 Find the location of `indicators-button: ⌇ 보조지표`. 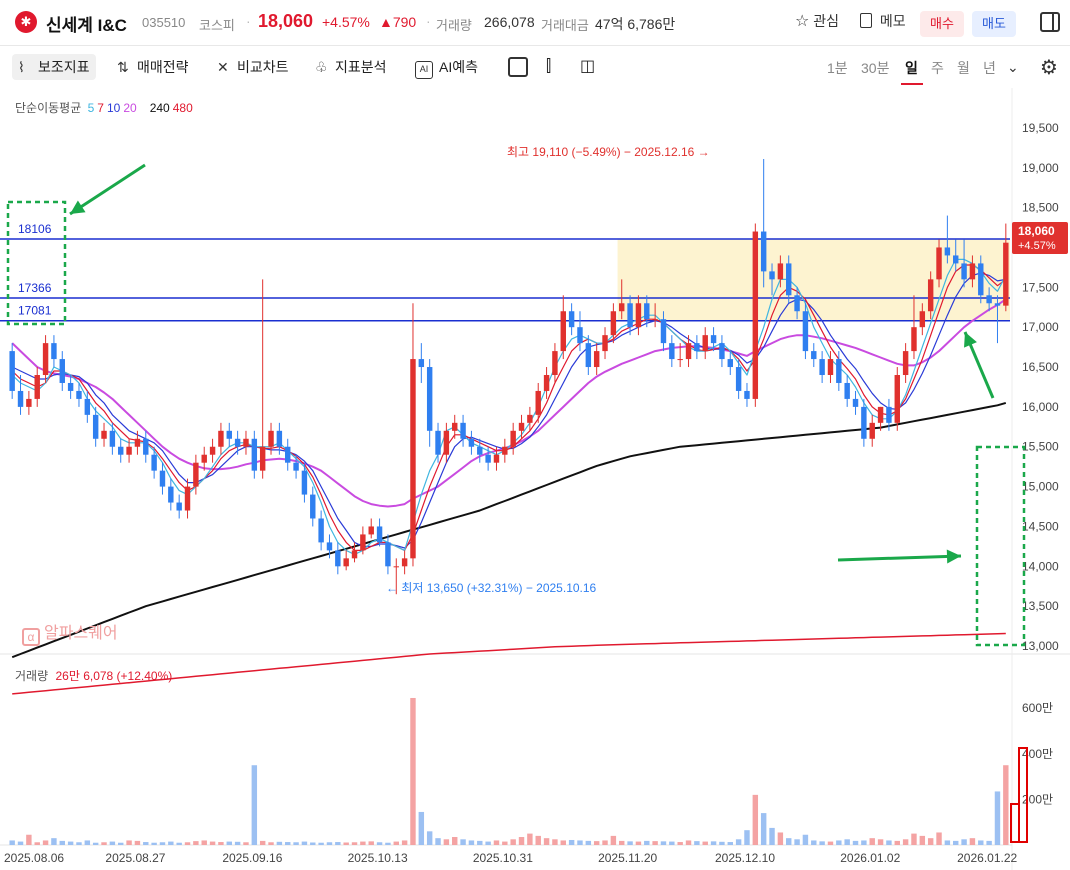

indicators-button: ⌇ 보조지표 is located at coordinates (54, 67).